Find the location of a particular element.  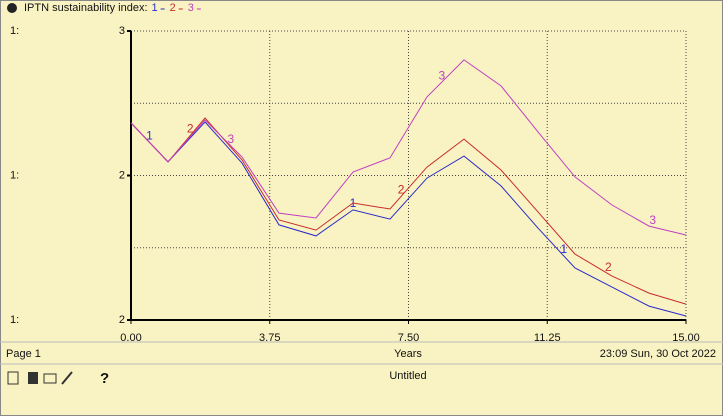

y-tick-label: 3 is located at coordinates (122, 31).